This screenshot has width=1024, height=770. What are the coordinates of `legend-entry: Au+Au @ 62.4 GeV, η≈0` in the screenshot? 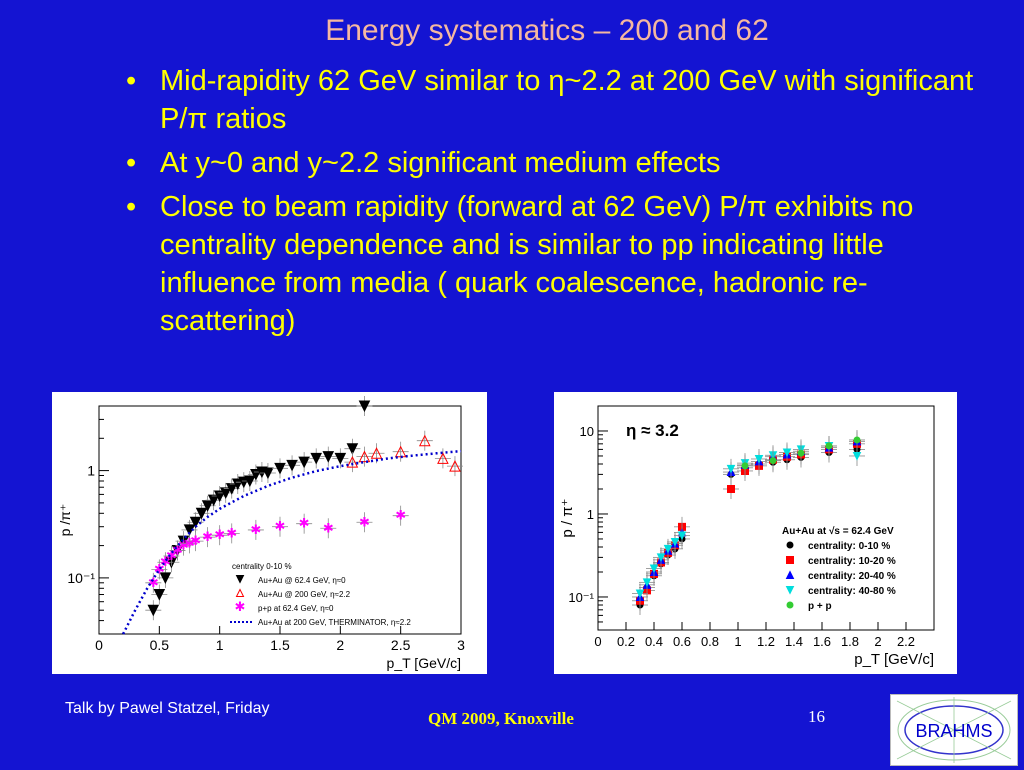 It's located at (302, 580).